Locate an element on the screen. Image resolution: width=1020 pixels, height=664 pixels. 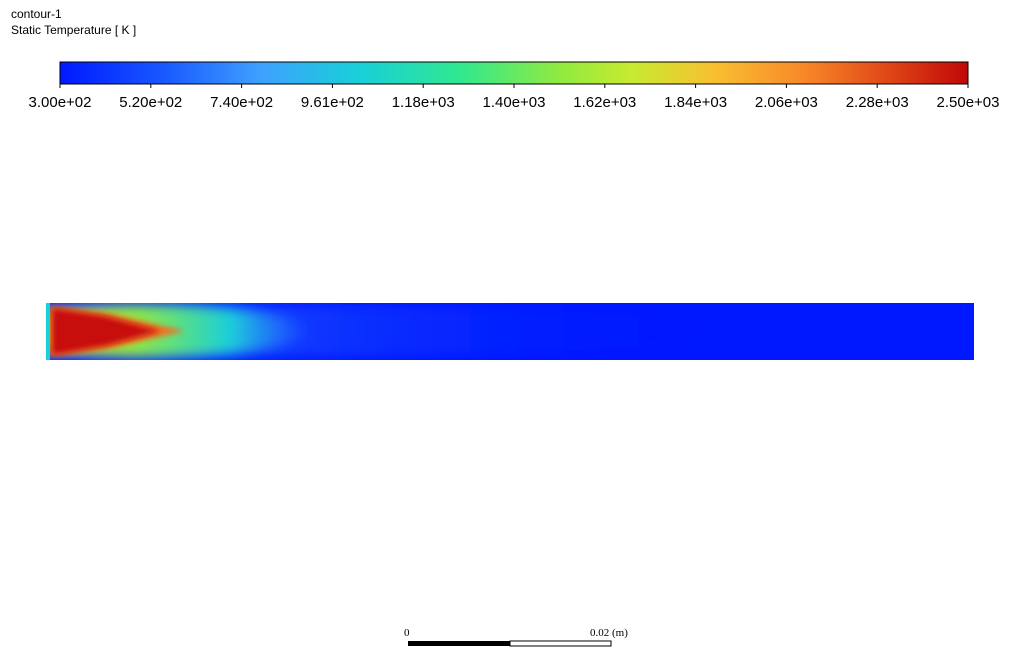
contour is located at coordinates (510, 331).